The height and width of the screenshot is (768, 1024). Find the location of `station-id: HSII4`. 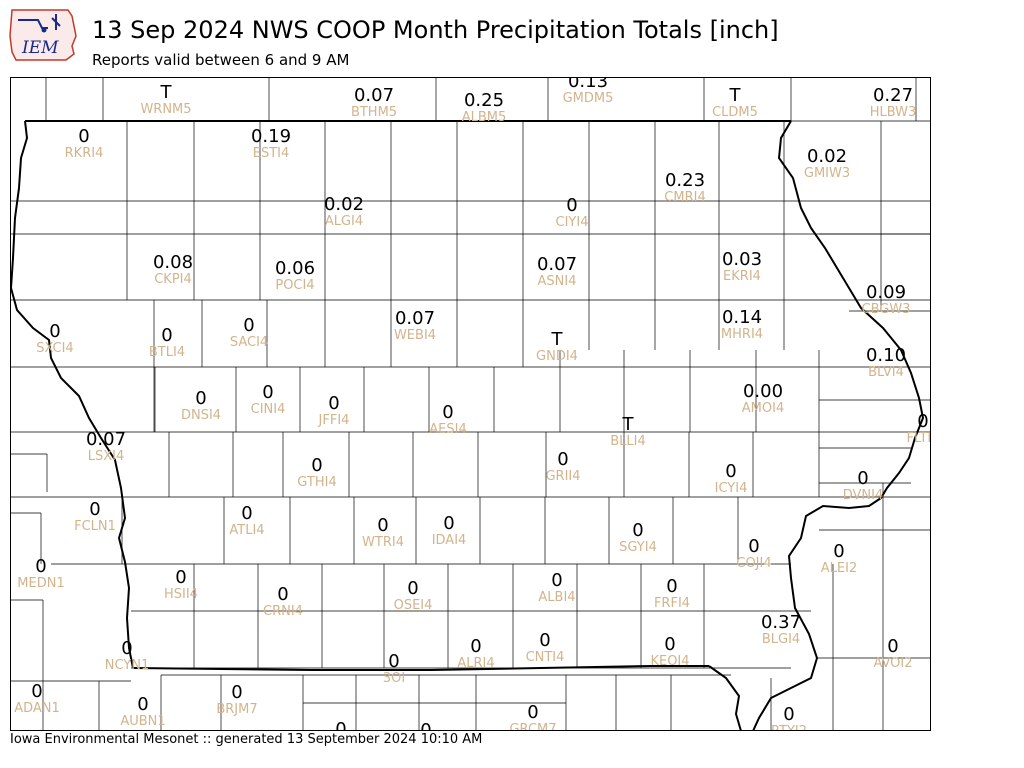

station-id: HSII4 is located at coordinates (181, 594).